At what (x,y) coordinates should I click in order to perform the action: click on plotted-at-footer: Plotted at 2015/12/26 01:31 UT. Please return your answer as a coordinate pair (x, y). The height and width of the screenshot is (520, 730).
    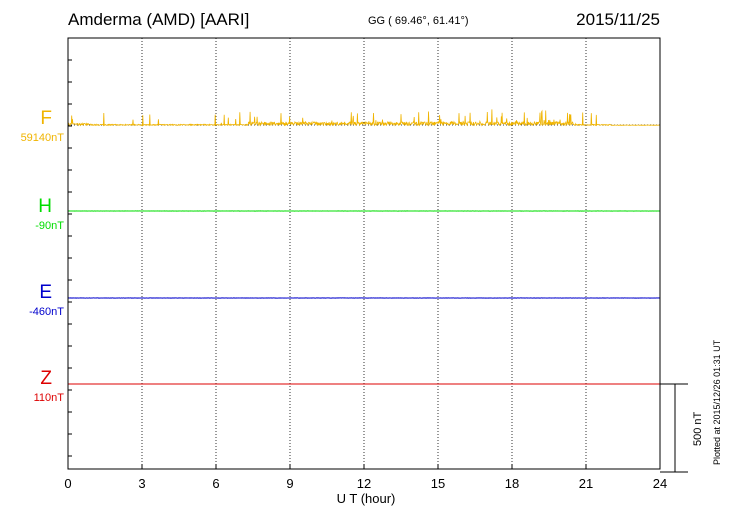
    Looking at the image, I should click on (717, 402).